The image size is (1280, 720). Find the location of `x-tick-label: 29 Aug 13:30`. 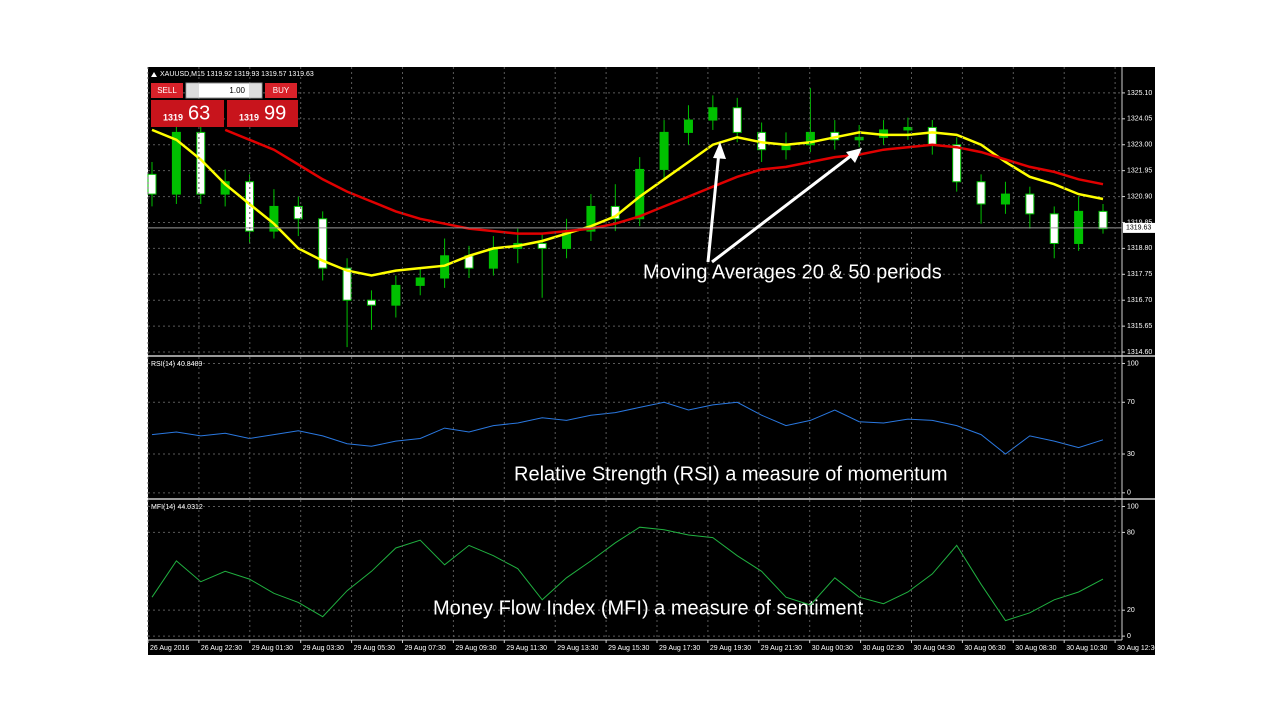

x-tick-label: 29 Aug 13:30 is located at coordinates (577, 648).